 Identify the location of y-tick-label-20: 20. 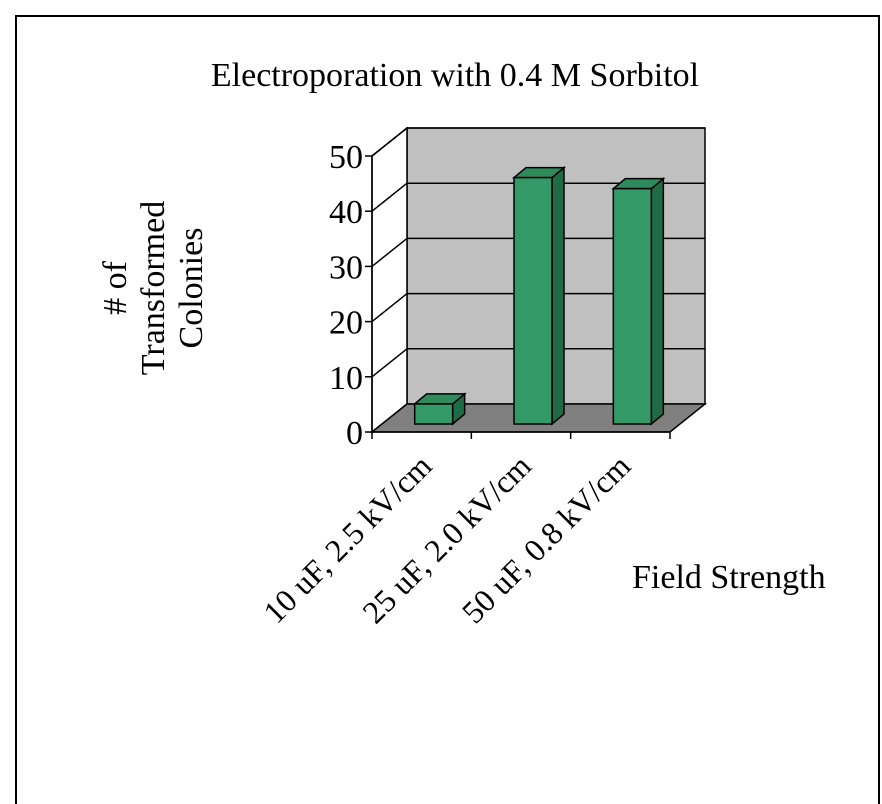
(346, 323).